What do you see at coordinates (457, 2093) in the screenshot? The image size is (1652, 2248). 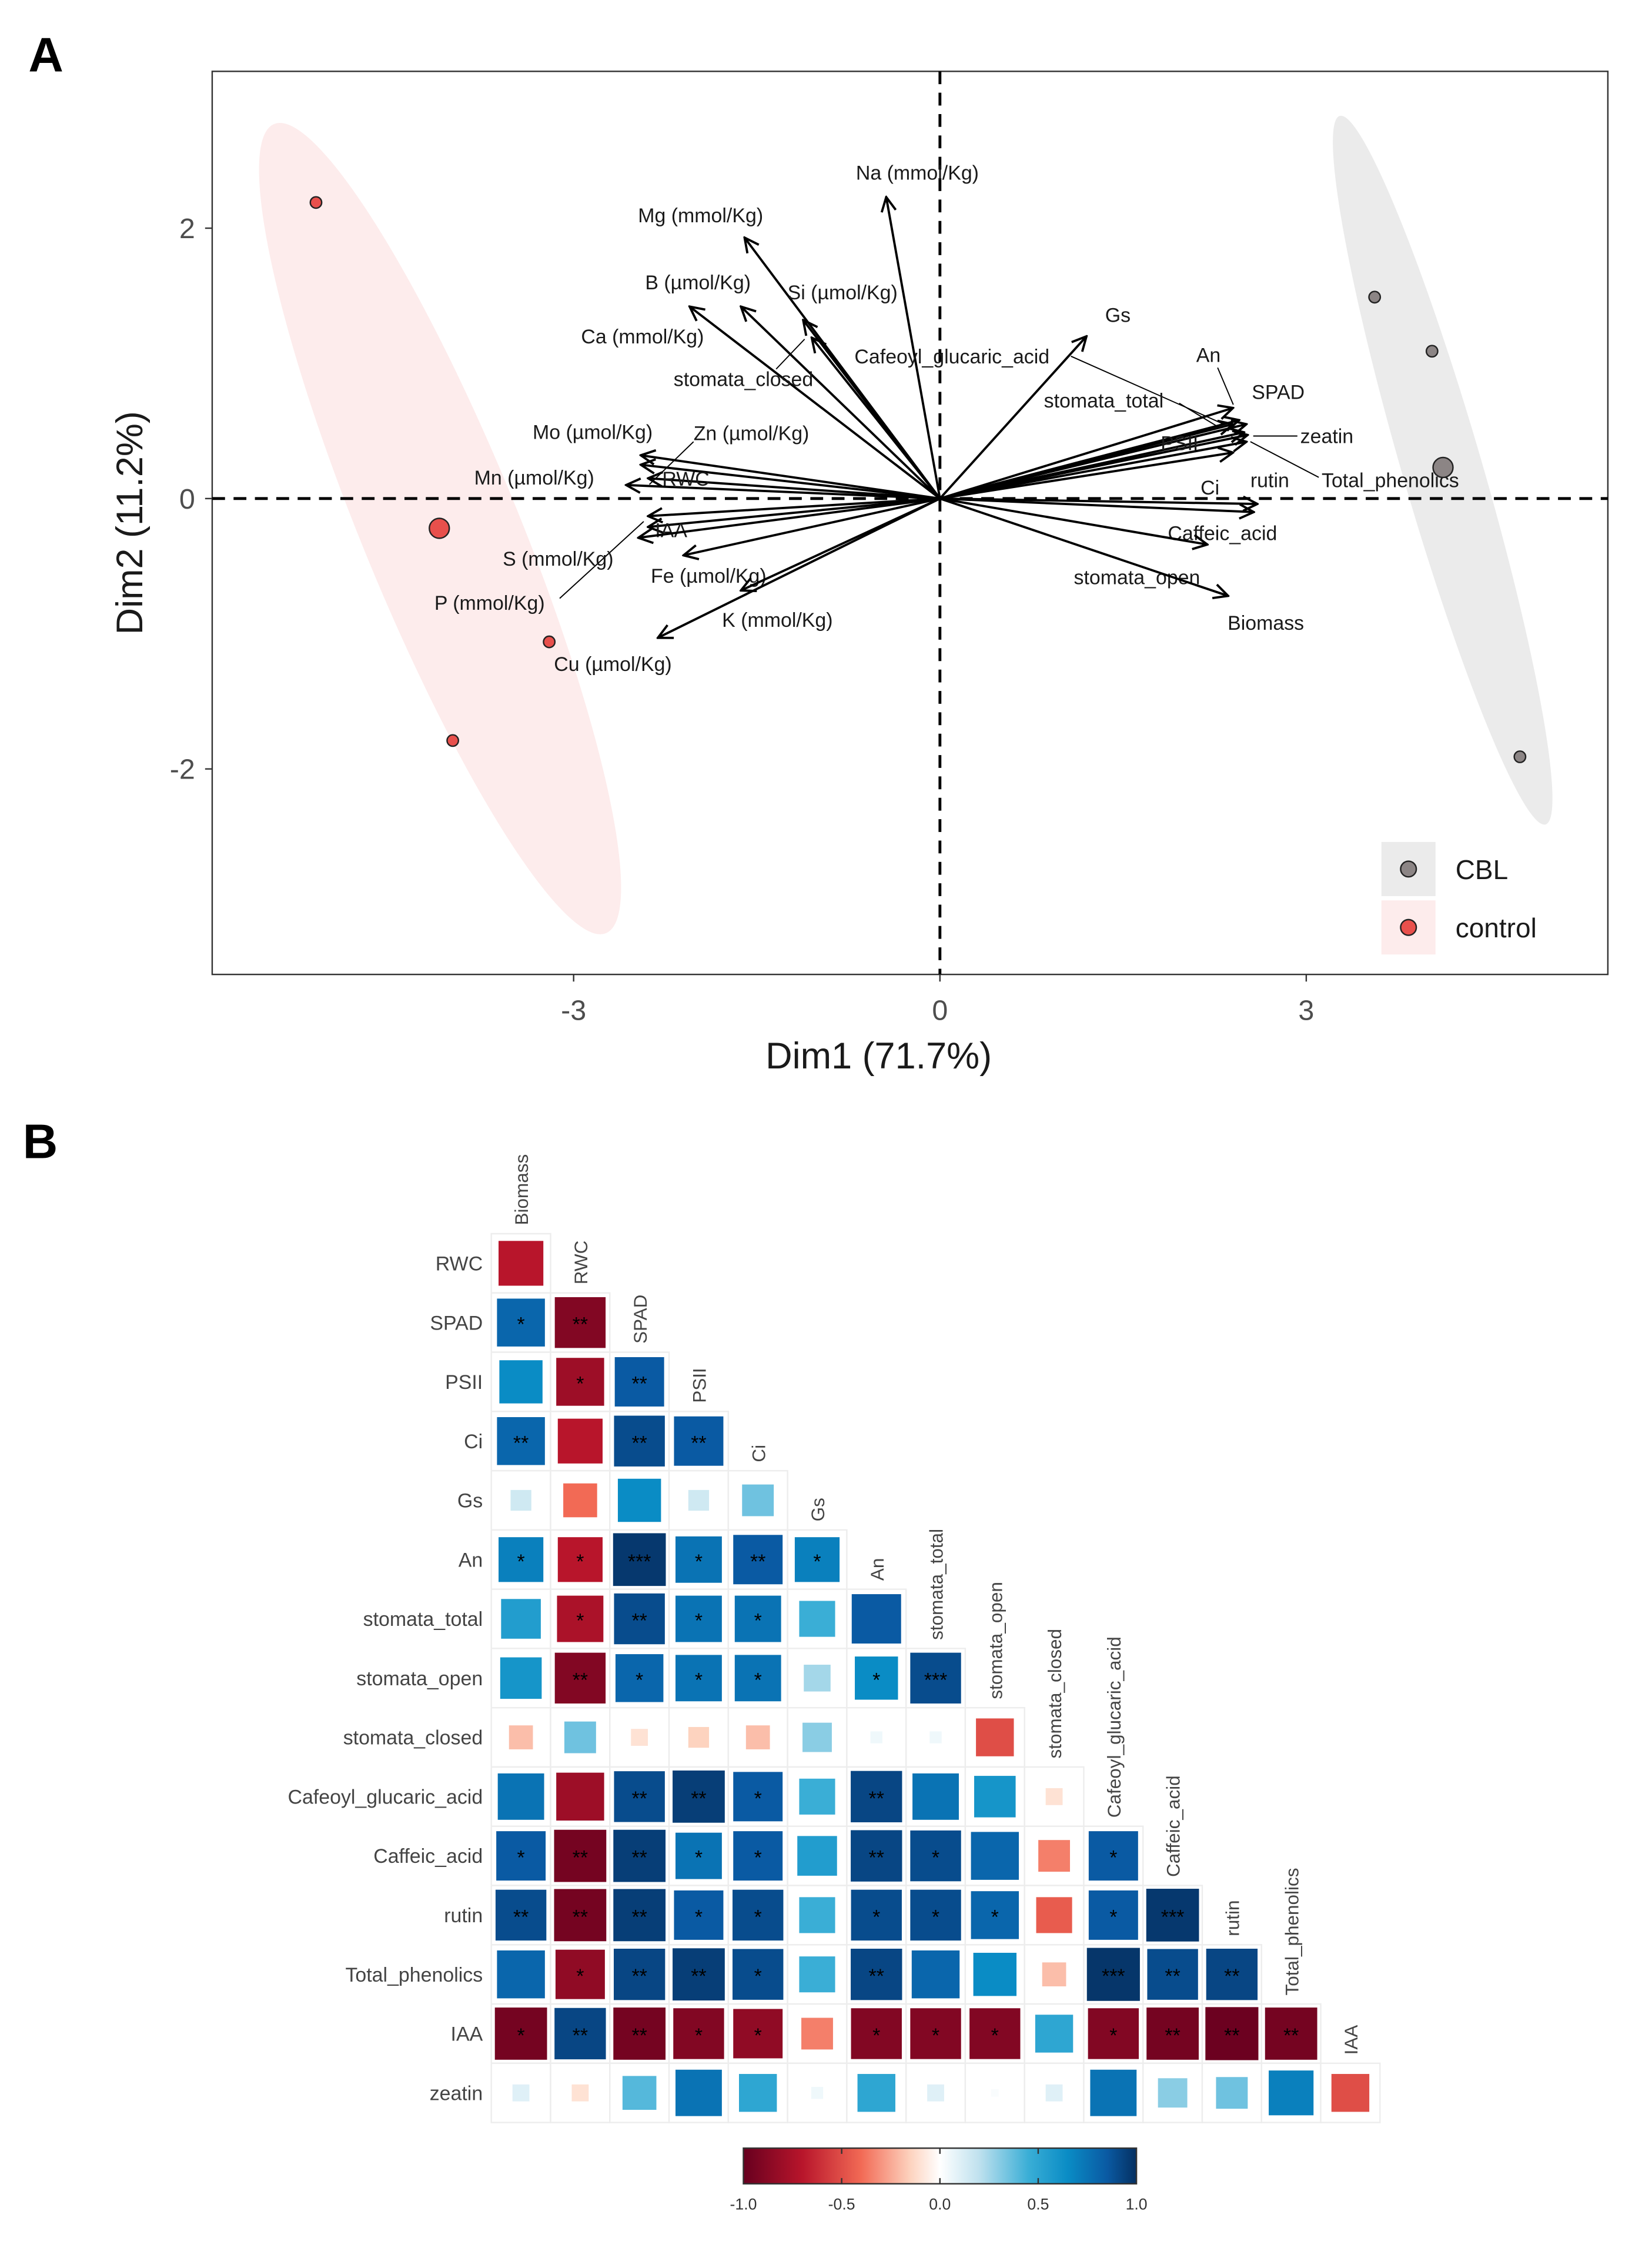 I see `row-label: zeatin` at bounding box center [457, 2093].